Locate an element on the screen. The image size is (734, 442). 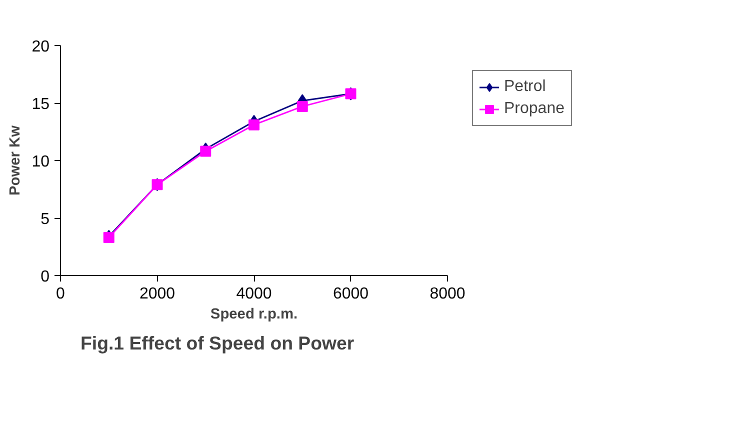
x-tick-label: 0 is located at coordinates (61, 294).